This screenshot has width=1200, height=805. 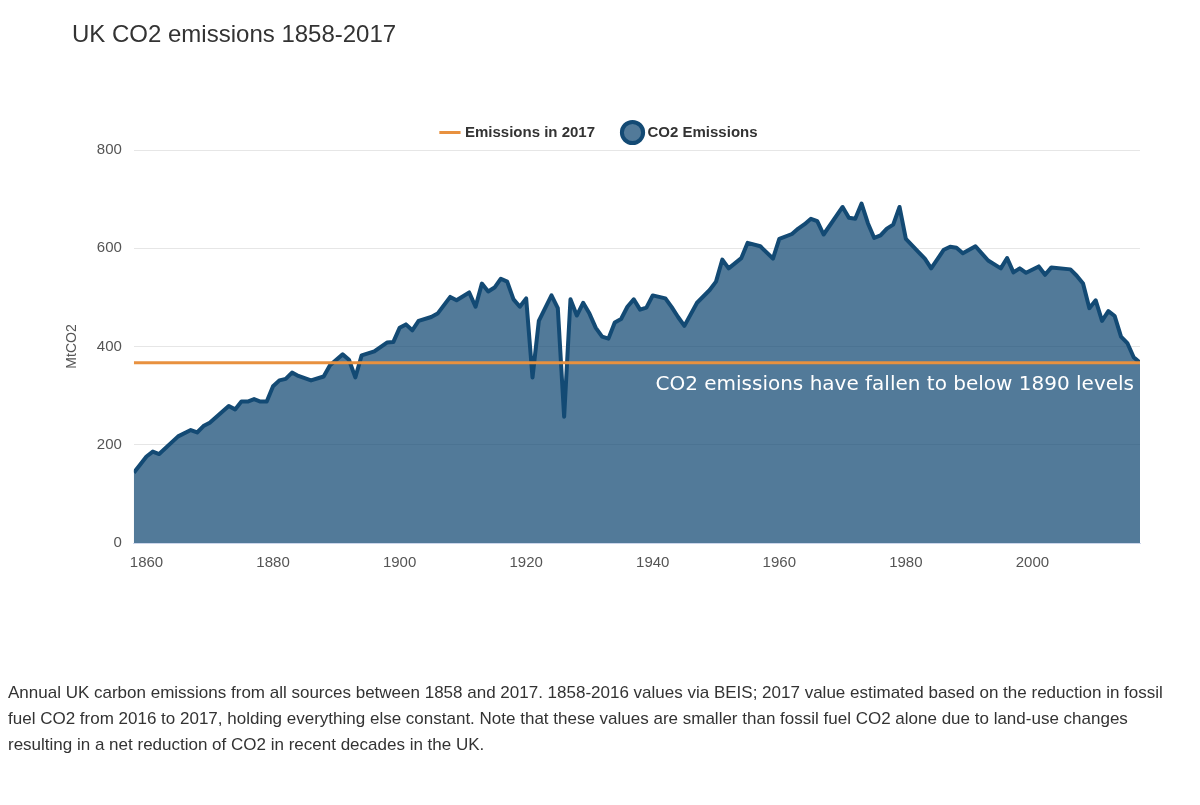 What do you see at coordinates (109, 345) in the screenshot?
I see `y-tick-label: 400` at bounding box center [109, 345].